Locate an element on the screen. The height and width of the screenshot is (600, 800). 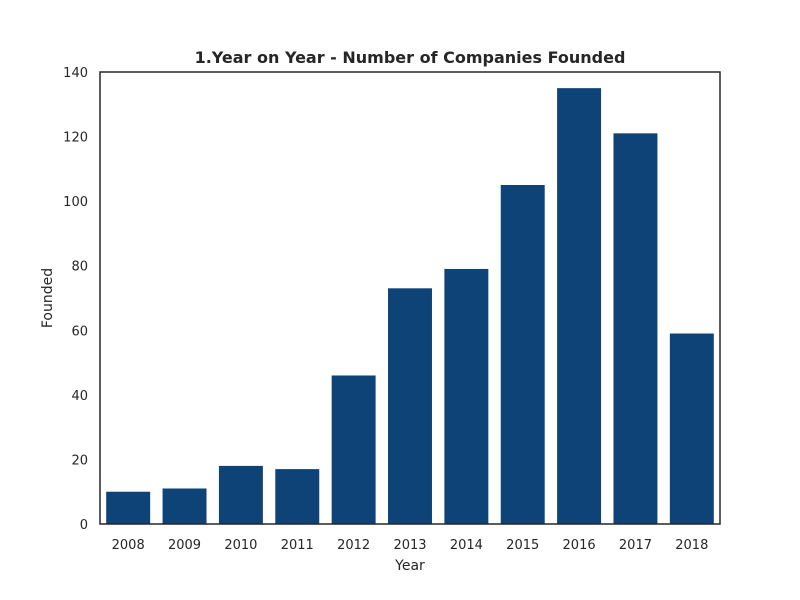
x-axis-label: Year is located at coordinates (409, 566).